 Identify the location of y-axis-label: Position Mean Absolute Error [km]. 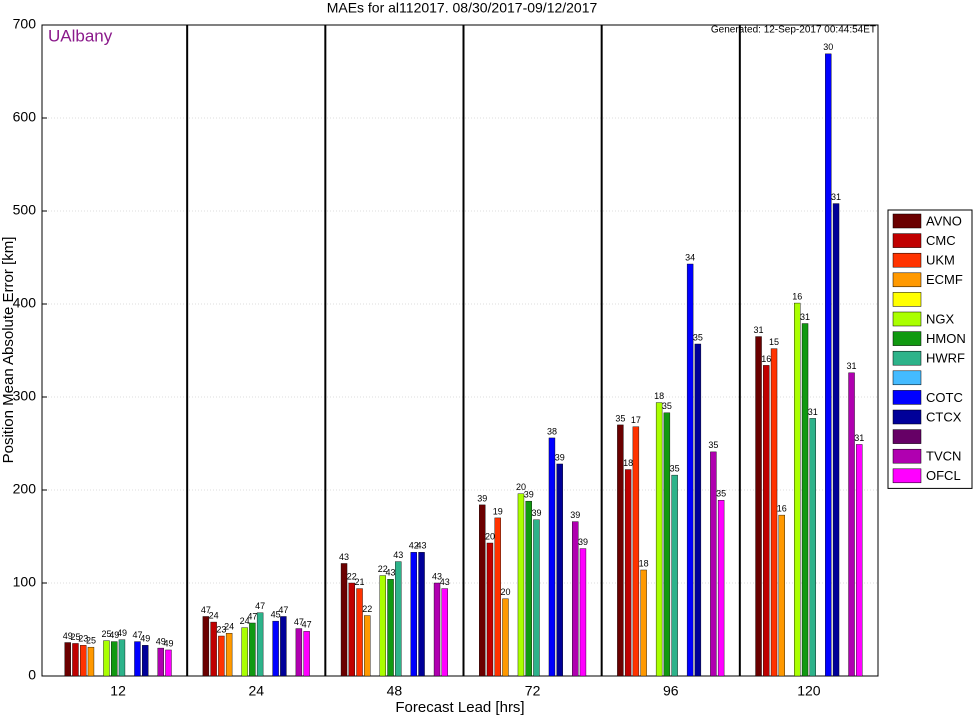
(8, 350).